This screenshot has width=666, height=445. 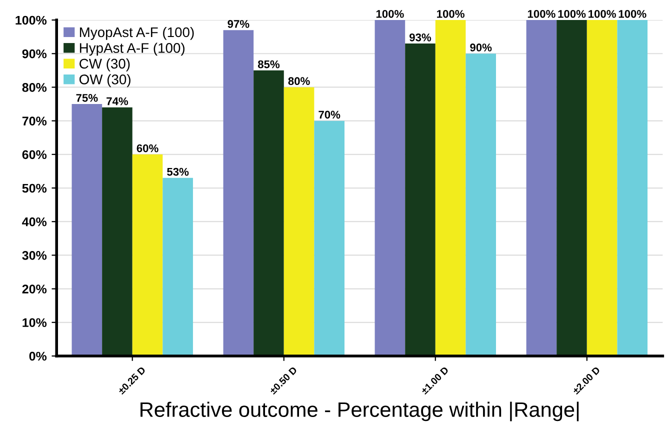 I want to click on y-tick-label: 60%, so click(x=34, y=155).